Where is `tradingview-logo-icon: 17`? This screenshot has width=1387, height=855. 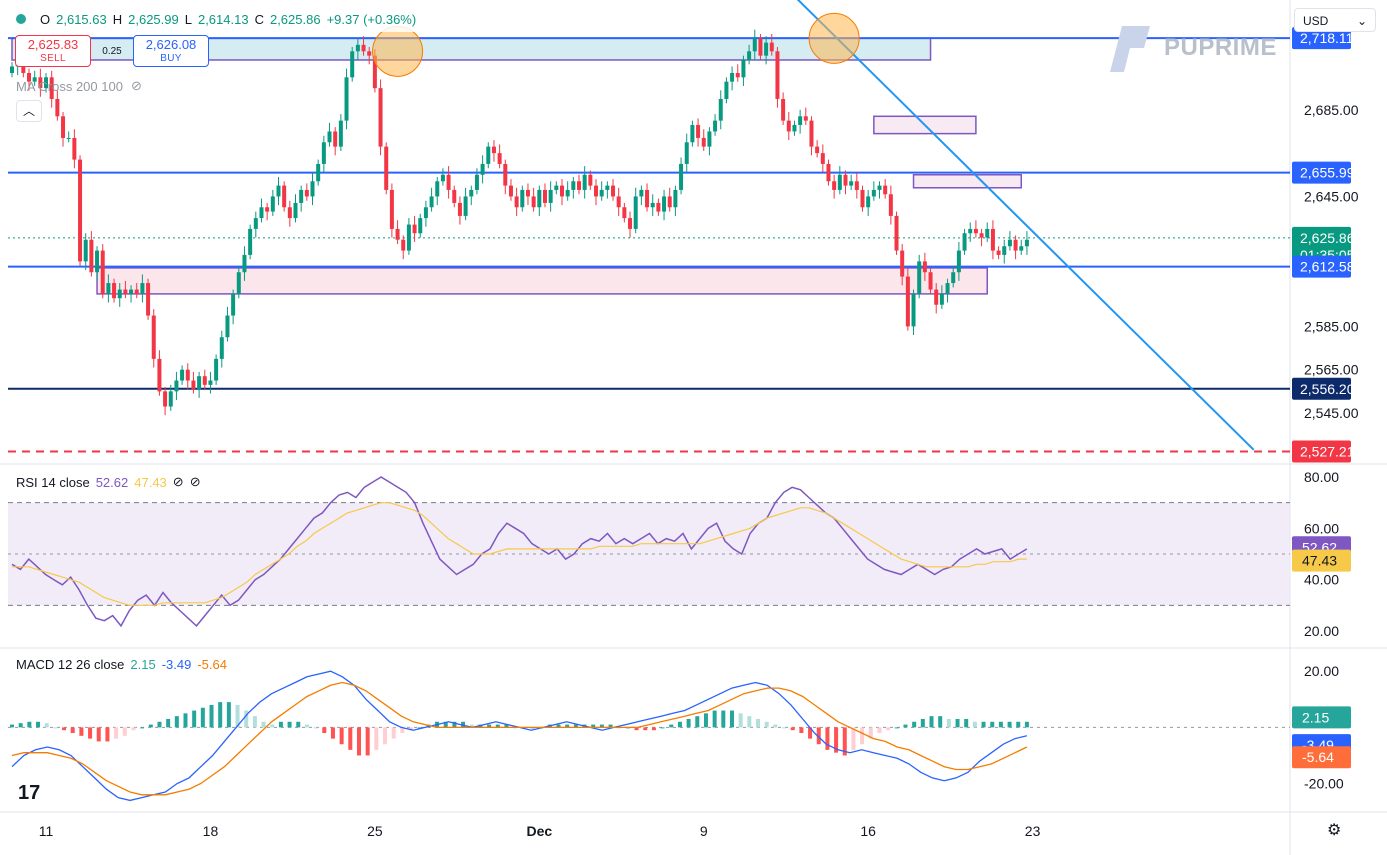 tradingview-logo-icon: 17 is located at coordinates (29, 793).